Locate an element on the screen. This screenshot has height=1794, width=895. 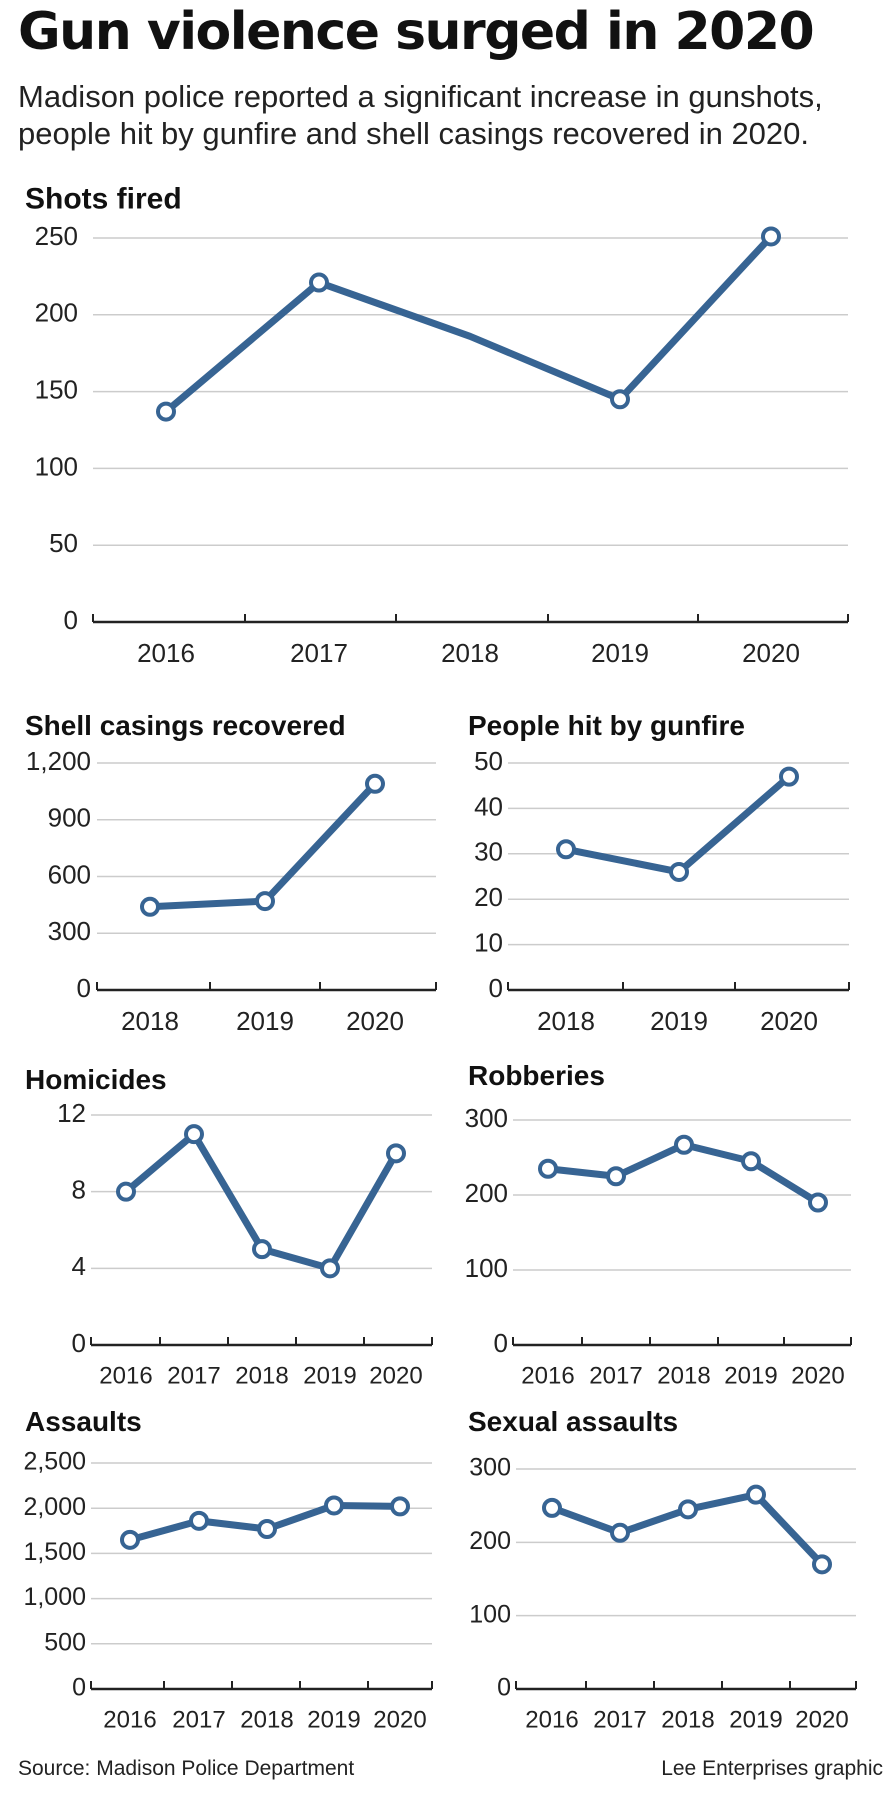
robberies-ytick-label: 100 is located at coordinates (486, 1268).